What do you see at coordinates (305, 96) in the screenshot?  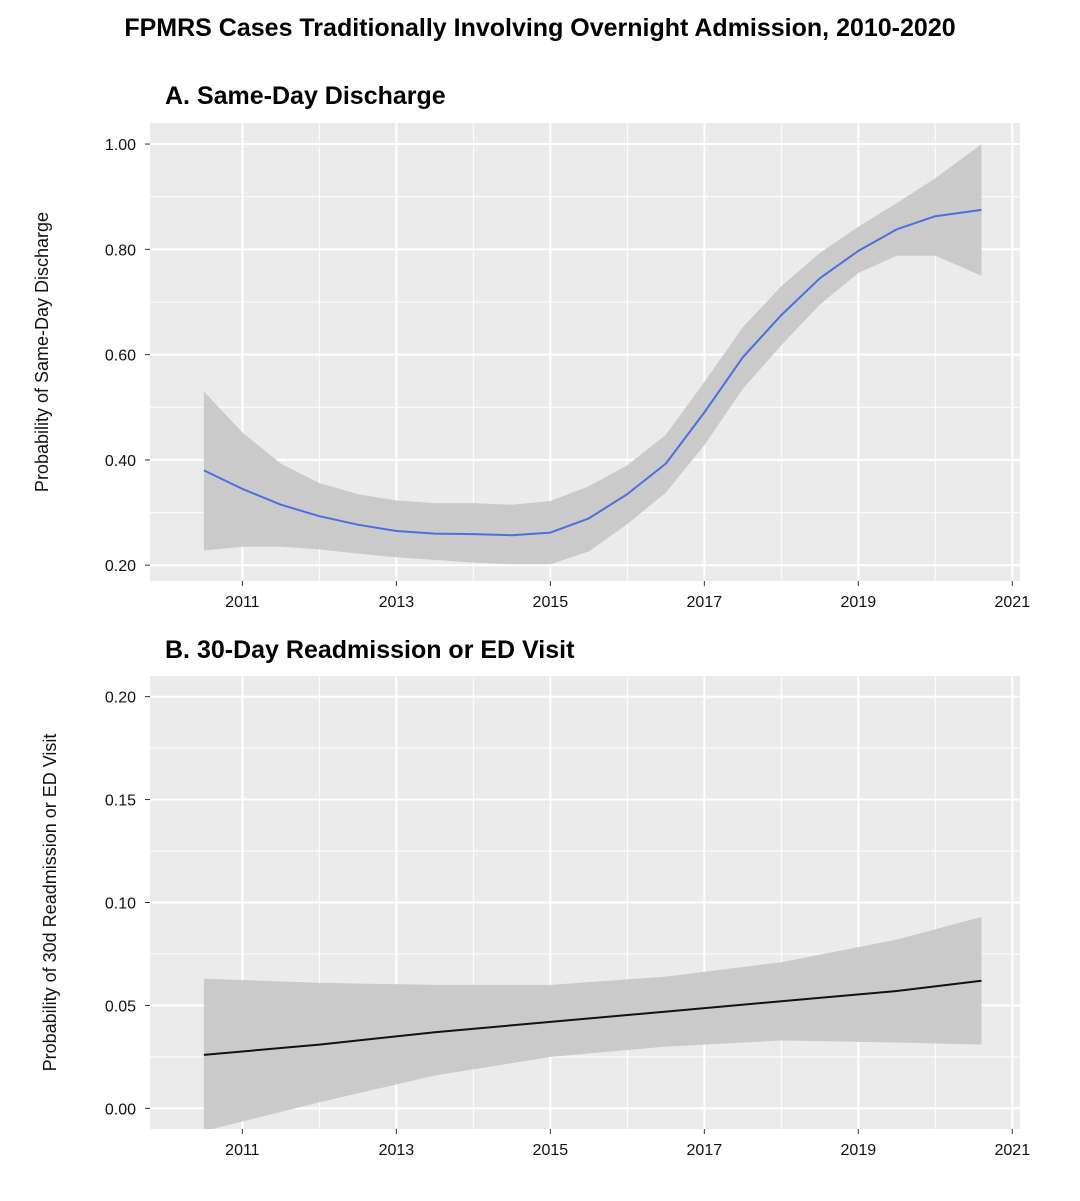 I see `panel-a-title: A. Same-Day Discharge` at bounding box center [305, 96].